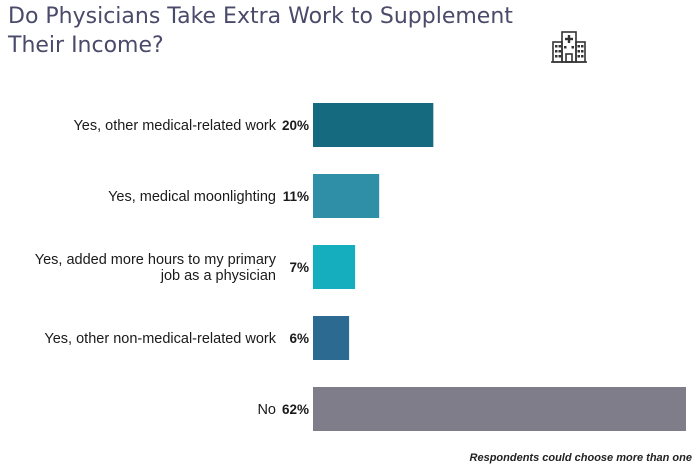 The height and width of the screenshot is (472, 700). Describe the element at coordinates (192, 197) in the screenshot. I see `category-label-2: Yes, medical moonlighting` at that location.